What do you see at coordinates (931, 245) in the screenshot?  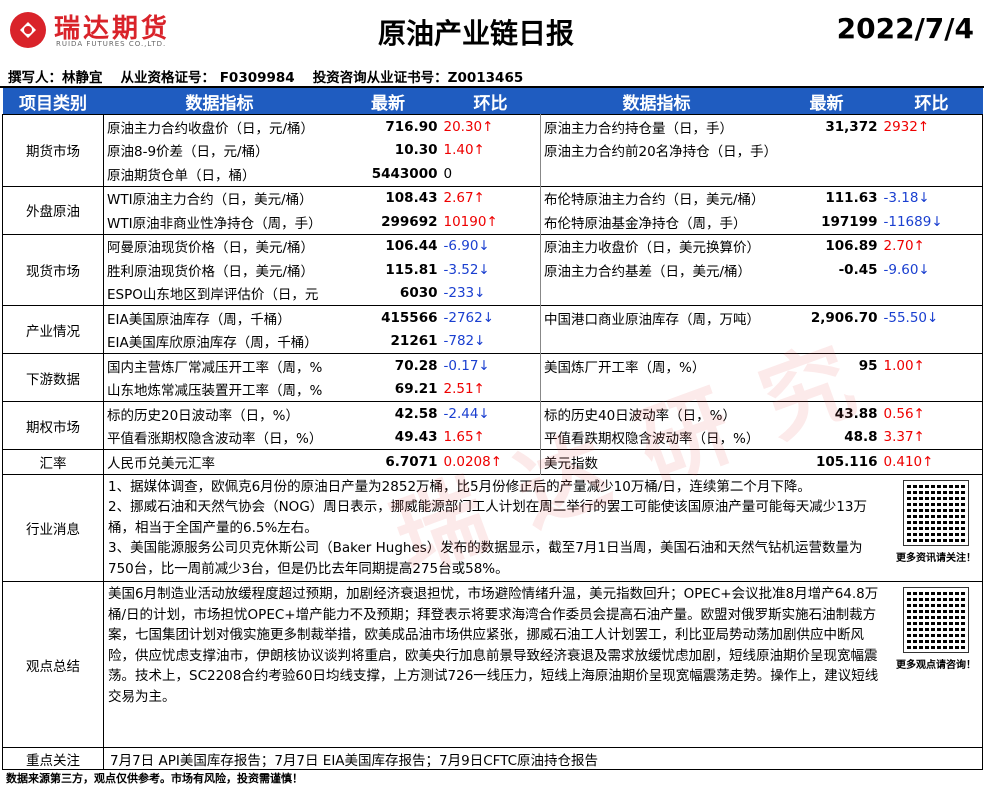 I see `cell-change: 2.70↑` at bounding box center [931, 245].